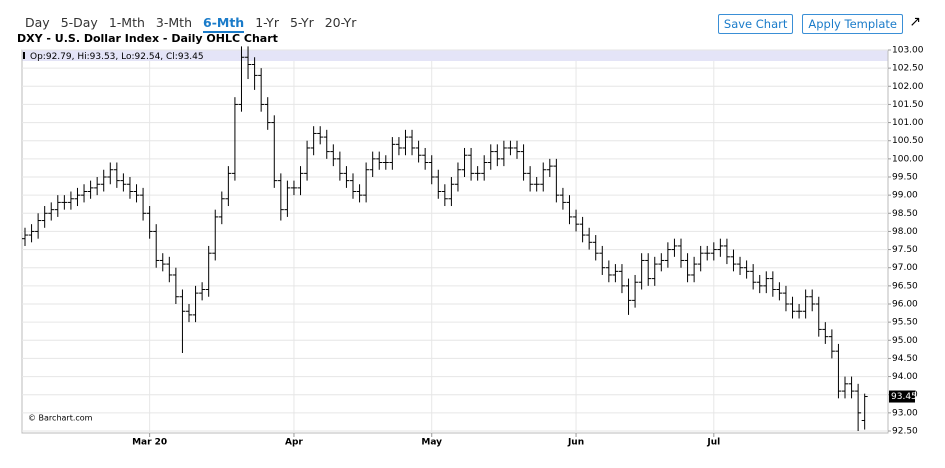 The image size is (945, 468). What do you see at coordinates (905, 196) in the screenshot?
I see `y-tick-label: 99.00` at bounding box center [905, 196].